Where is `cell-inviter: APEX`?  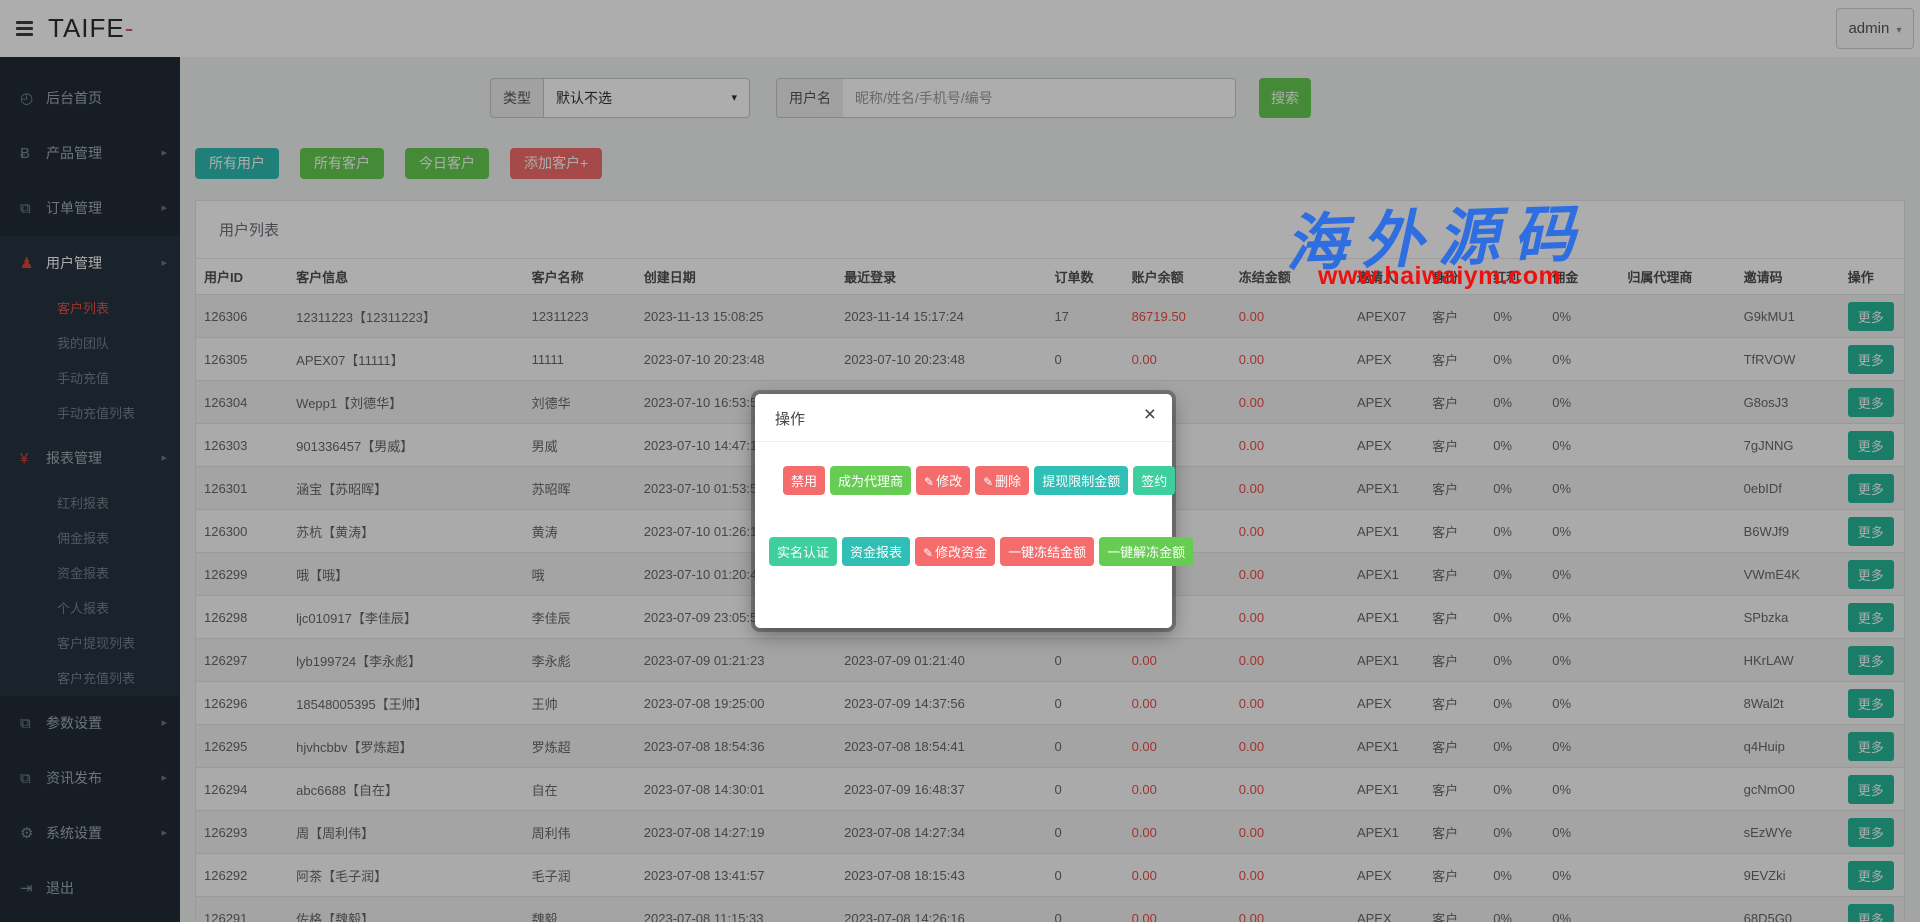
cell-inviter: APEX is located at coordinates (1386, 402).